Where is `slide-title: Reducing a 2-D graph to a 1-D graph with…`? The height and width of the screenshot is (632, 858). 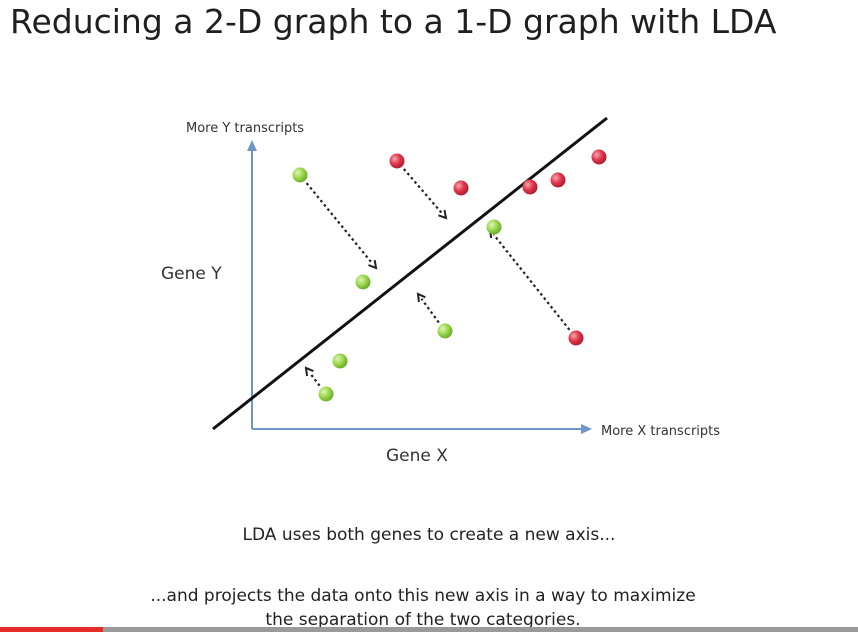 slide-title: Reducing a 2-D graph to a 1-D graph with… is located at coordinates (393, 21).